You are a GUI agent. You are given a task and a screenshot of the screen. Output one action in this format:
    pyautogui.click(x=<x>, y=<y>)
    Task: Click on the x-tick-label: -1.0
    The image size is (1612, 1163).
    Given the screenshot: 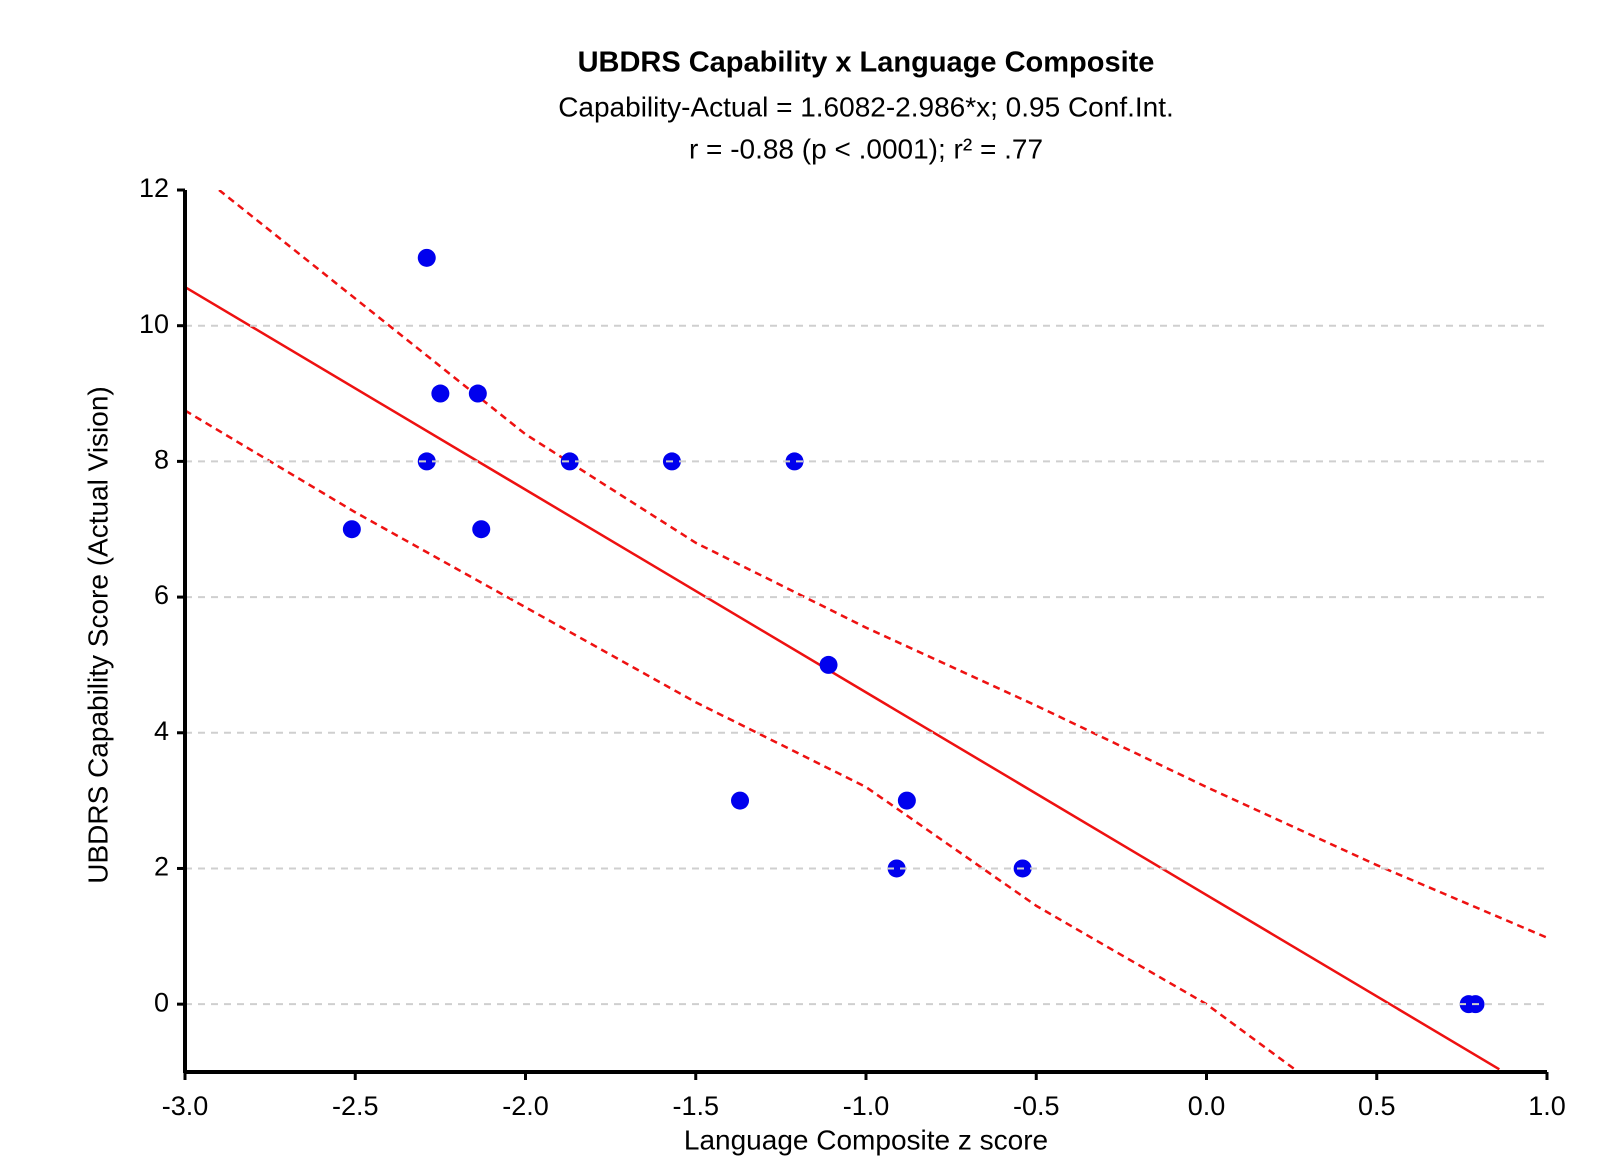 What is the action you would take?
    pyautogui.click(x=866, y=1106)
    